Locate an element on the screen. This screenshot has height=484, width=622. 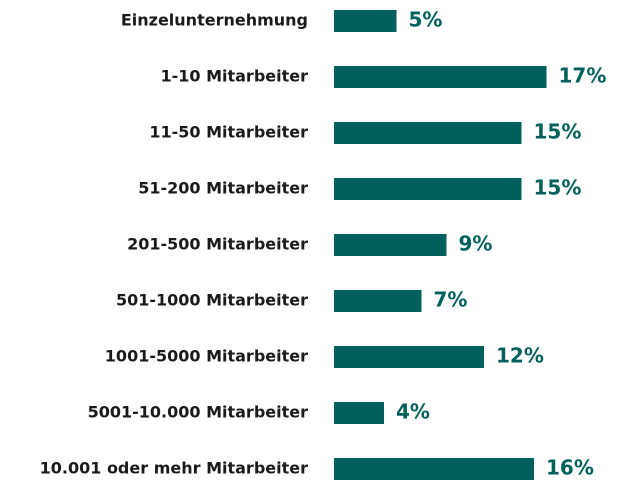
value-label: 5% is located at coordinates (426, 20).